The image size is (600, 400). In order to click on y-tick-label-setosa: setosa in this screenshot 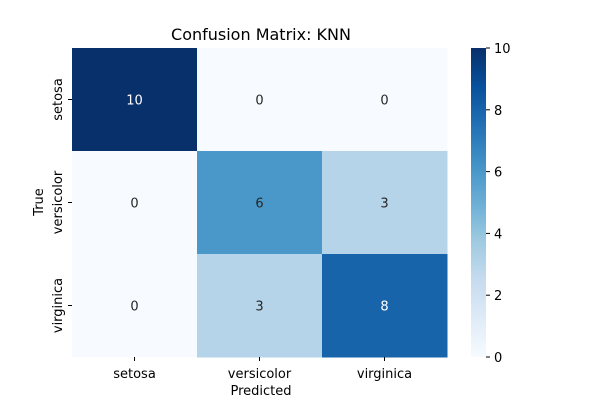, I will do `click(58, 99)`.